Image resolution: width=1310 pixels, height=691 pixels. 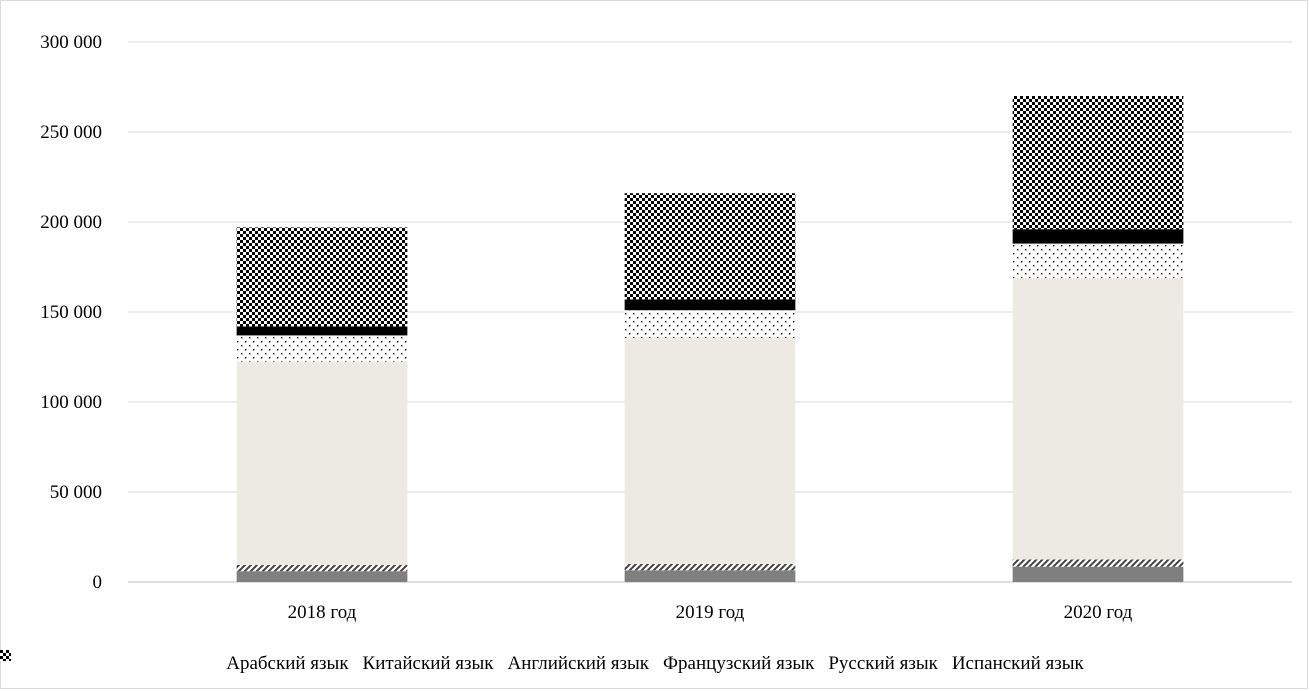 What do you see at coordinates (71, 222) in the screenshot?
I see `y-tick-label: 200 000` at bounding box center [71, 222].